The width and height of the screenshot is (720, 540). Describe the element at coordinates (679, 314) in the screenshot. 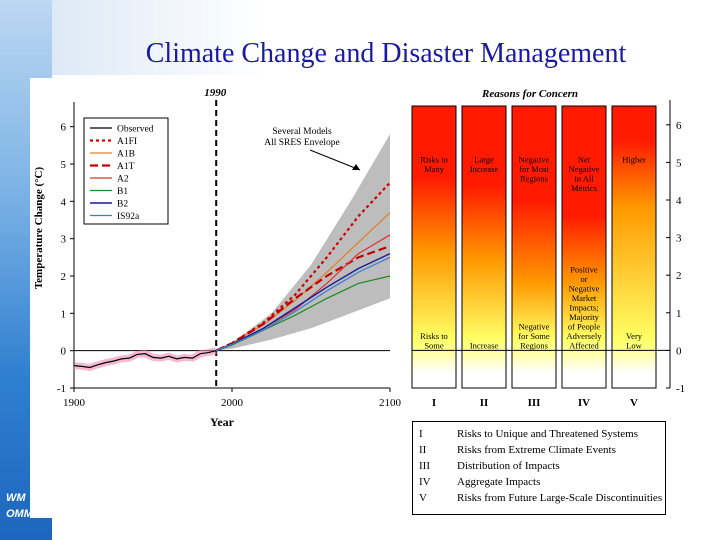

I see `concern-y-tick-label: 1` at that location.